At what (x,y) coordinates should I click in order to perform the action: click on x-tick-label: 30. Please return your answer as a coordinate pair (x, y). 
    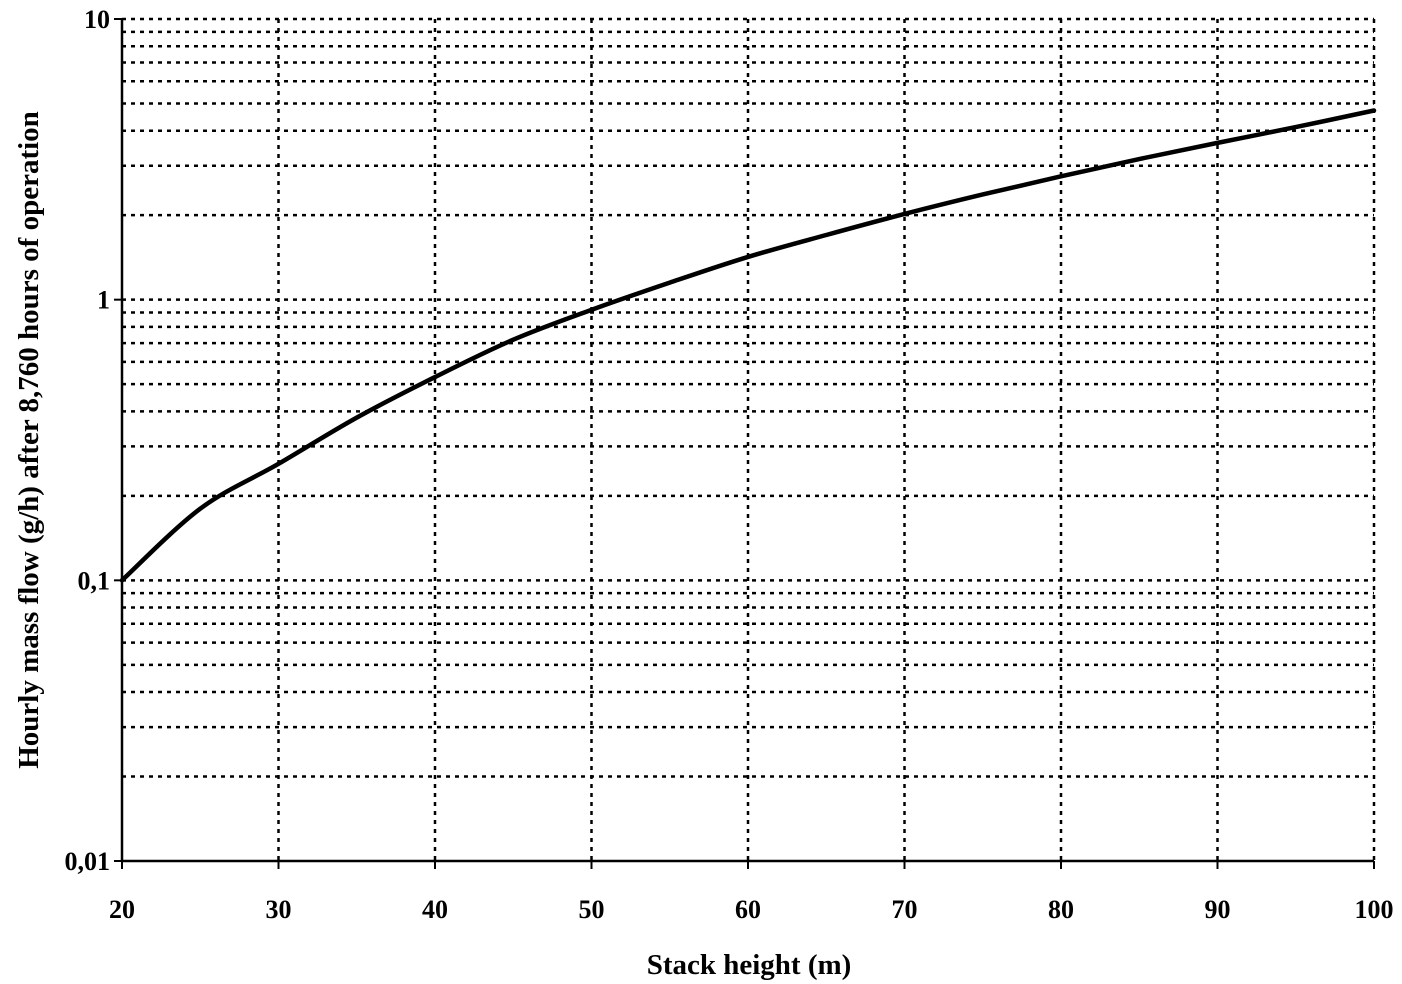
    Looking at the image, I should click on (279, 909).